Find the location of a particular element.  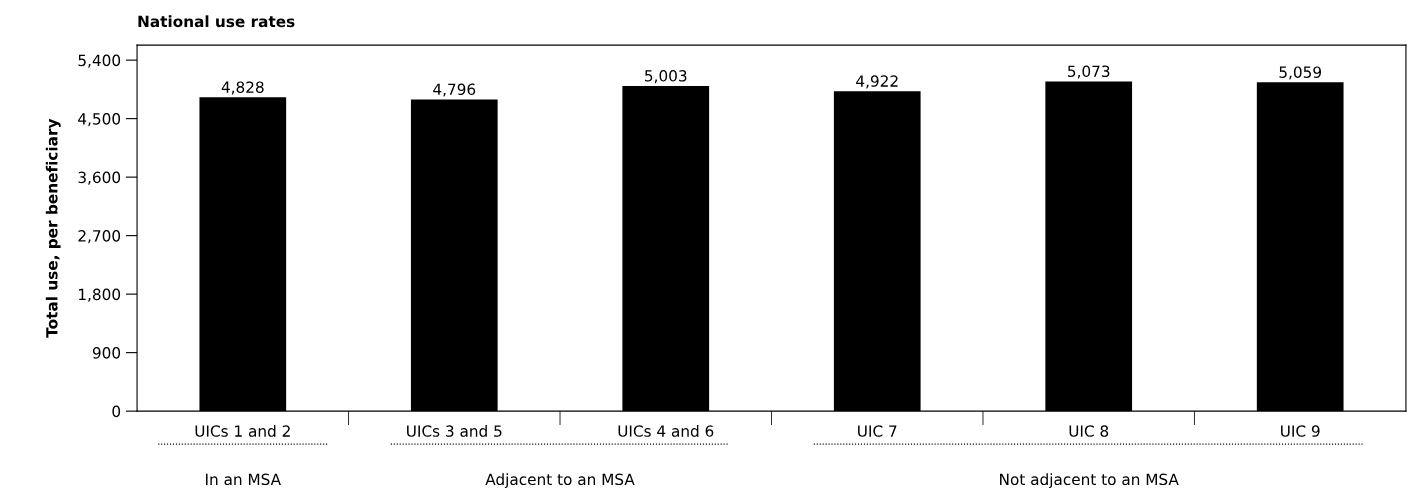

x-tick-label: UICs 1 and 2 is located at coordinates (242, 431).